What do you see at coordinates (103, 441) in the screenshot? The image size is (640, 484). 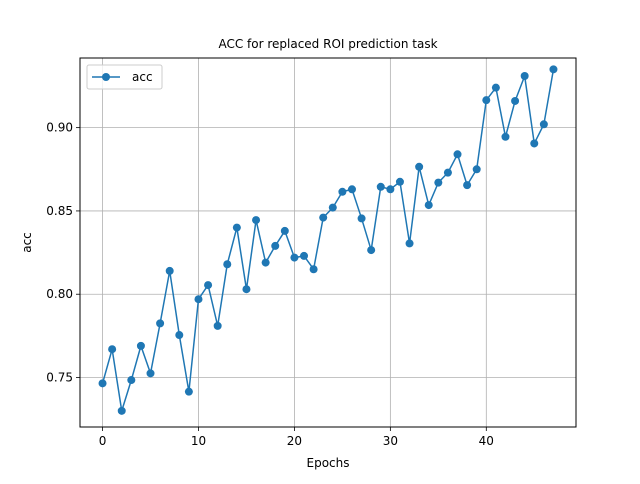 I see `x-tick-label: 0` at bounding box center [103, 441].